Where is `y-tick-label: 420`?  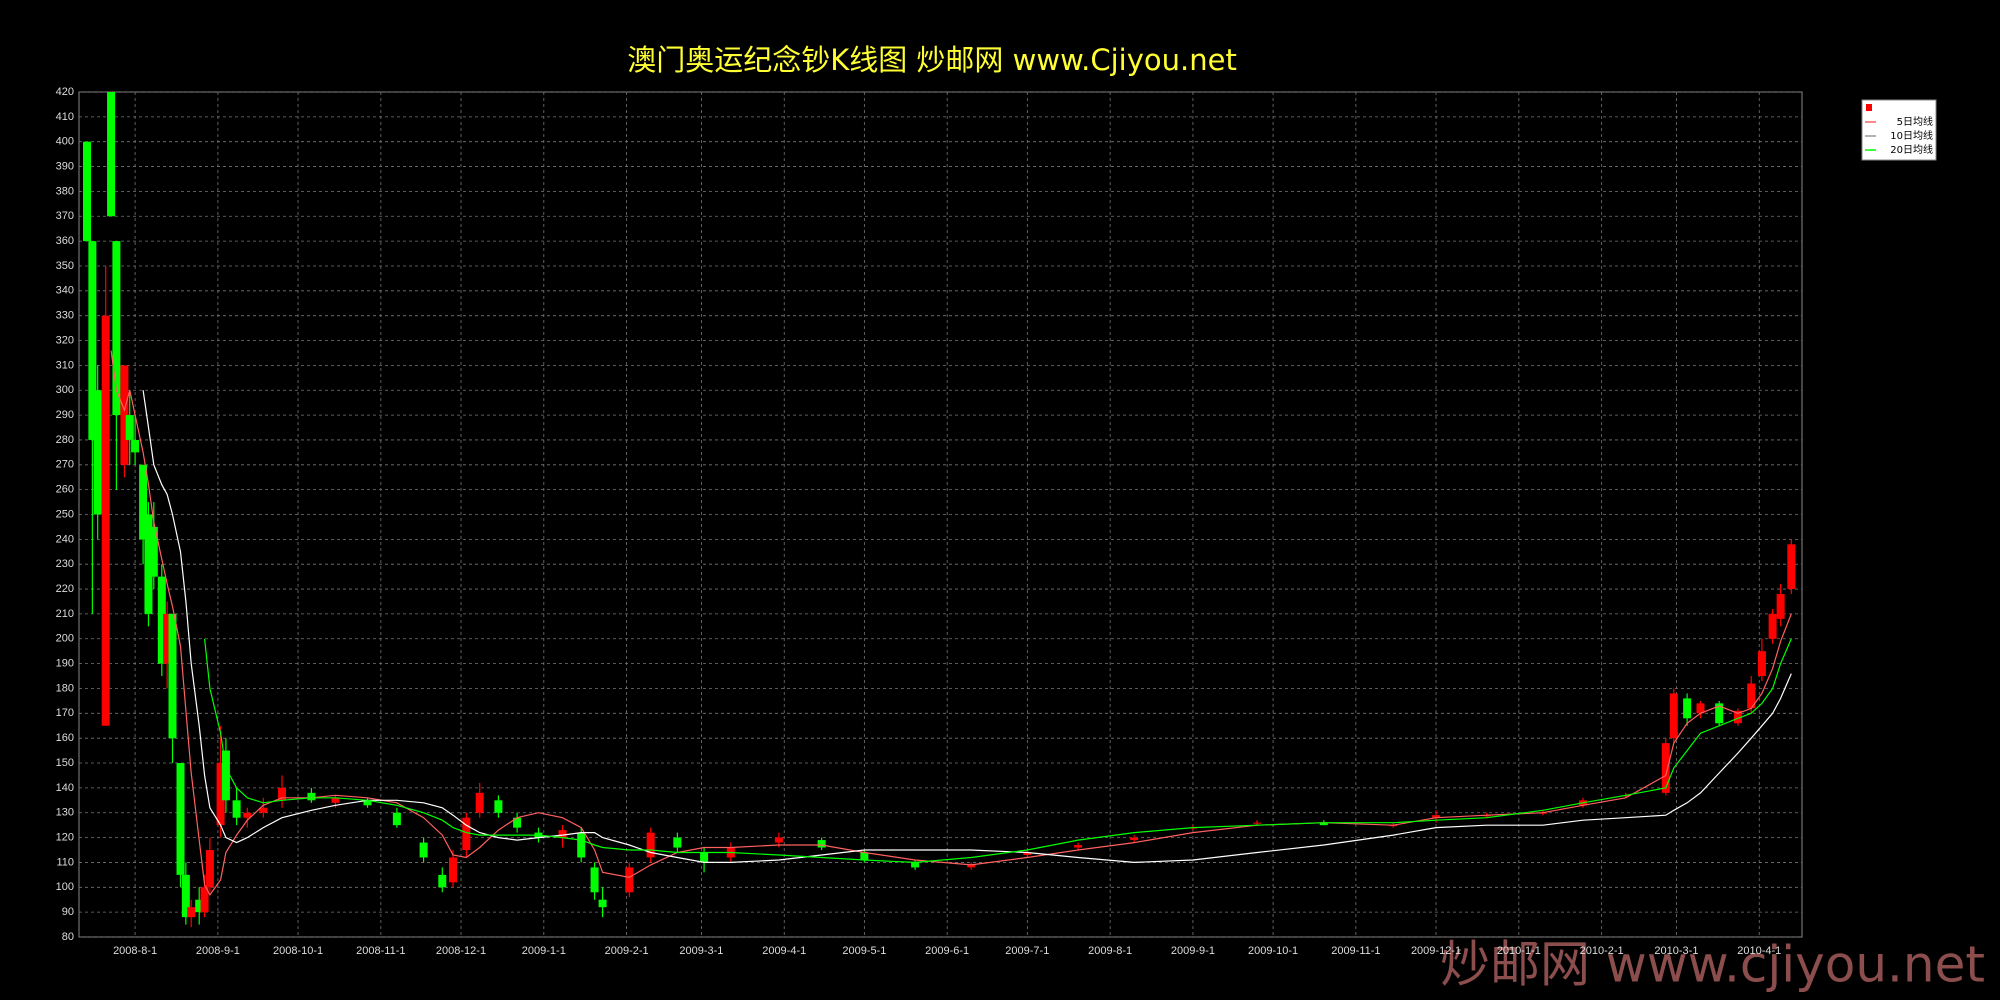
y-tick-label: 420 is located at coordinates (65, 92).